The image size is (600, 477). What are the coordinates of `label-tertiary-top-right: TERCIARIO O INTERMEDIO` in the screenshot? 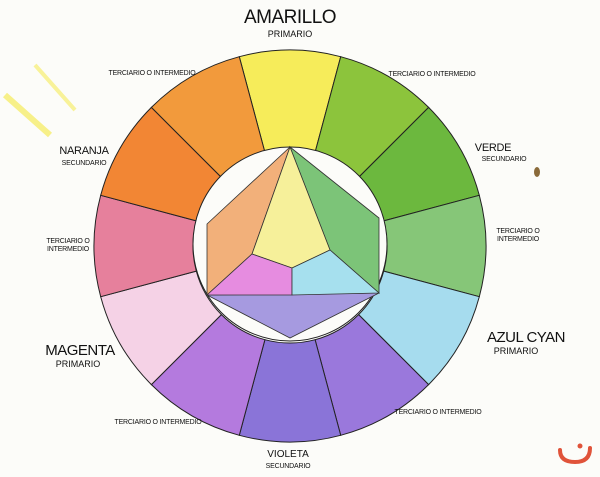 It's located at (432, 74).